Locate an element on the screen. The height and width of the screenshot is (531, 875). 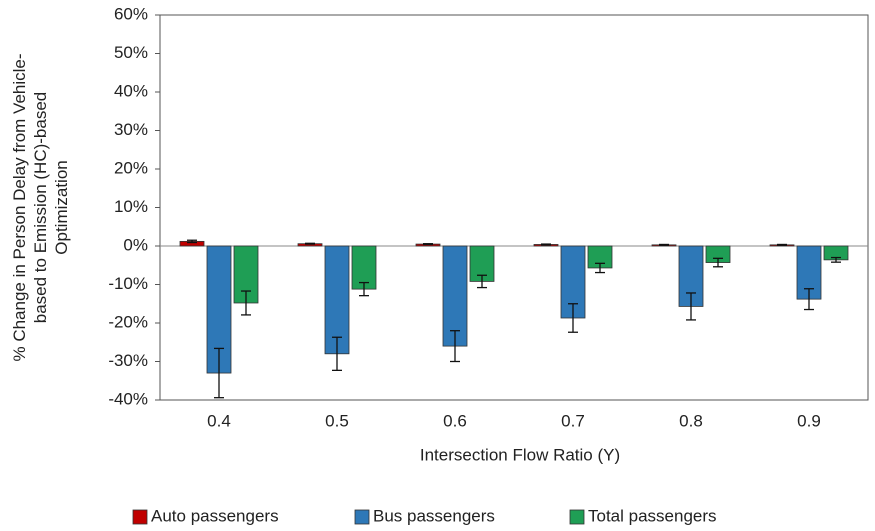
y-axis-label-line: Optimization is located at coordinates (61, 207).